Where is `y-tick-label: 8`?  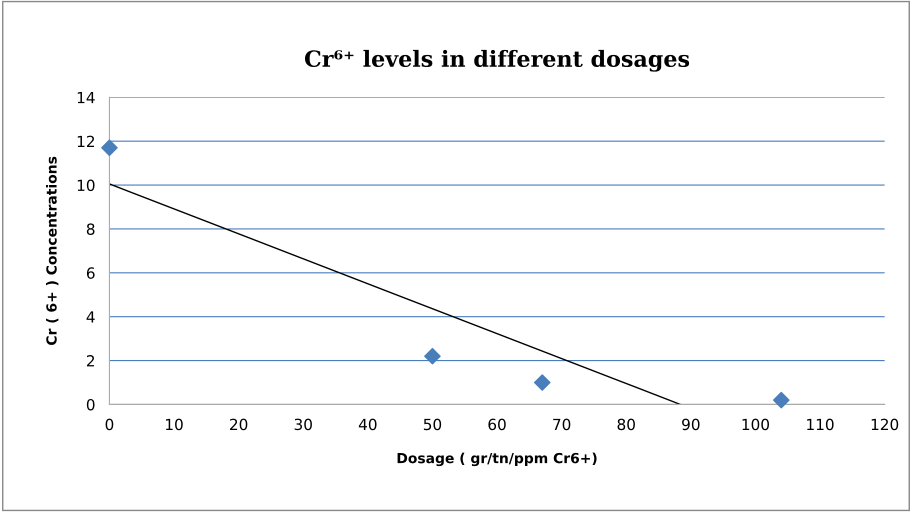
y-tick-label: 8 is located at coordinates (90, 229).